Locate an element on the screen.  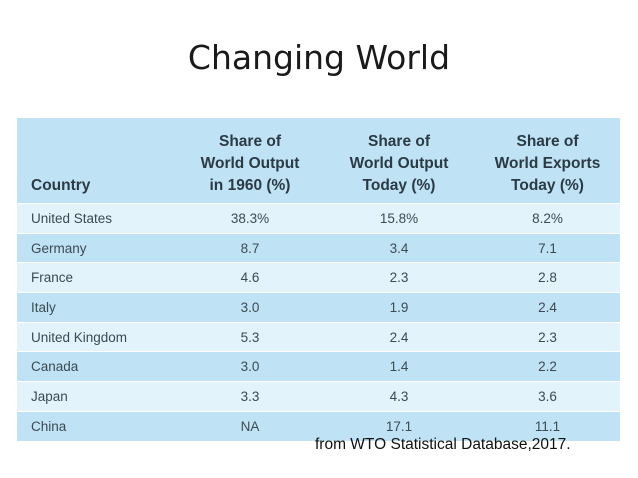
column-header-line: World Exports is located at coordinates (547, 163).